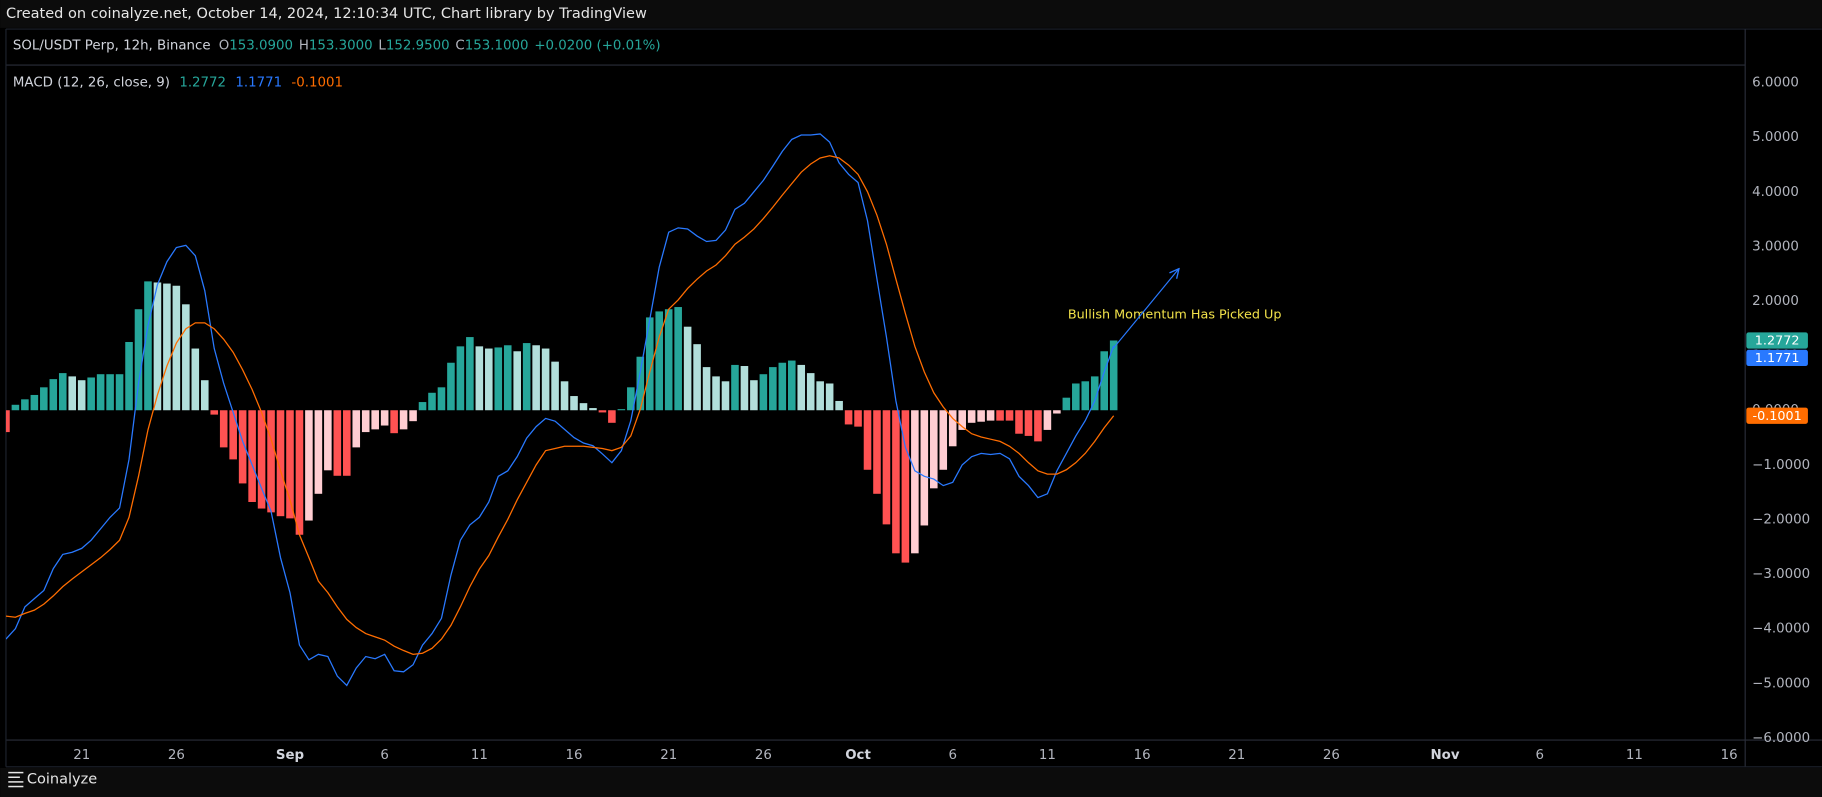 The width and height of the screenshot is (1822, 797). What do you see at coordinates (224, 45) in the screenshot?
I see `ohlc-label: O` at bounding box center [224, 45].